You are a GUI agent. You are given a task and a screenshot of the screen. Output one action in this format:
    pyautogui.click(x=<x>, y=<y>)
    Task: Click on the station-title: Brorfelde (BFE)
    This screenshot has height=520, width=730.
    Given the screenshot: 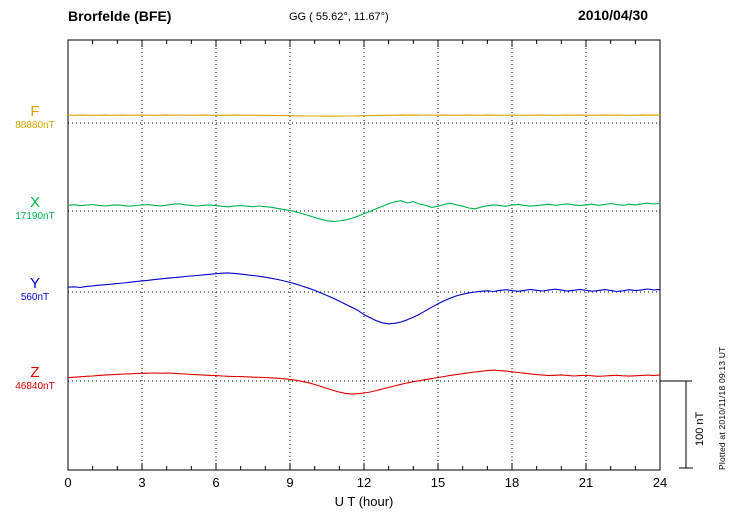 What is the action you would take?
    pyautogui.click(x=120, y=16)
    